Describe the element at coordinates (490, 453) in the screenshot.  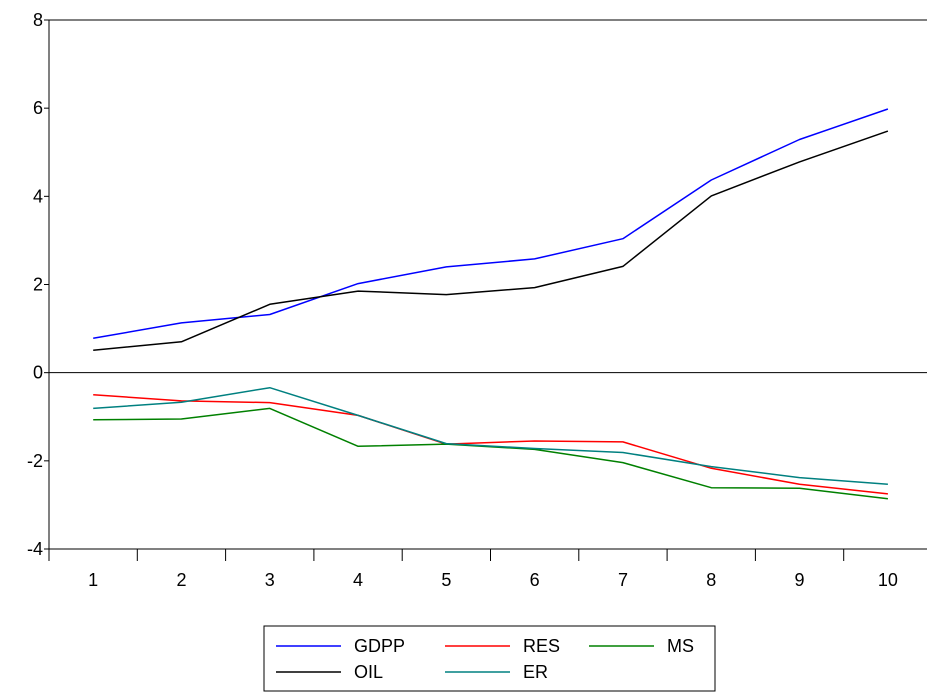
I see `series-line-ms` at that location.